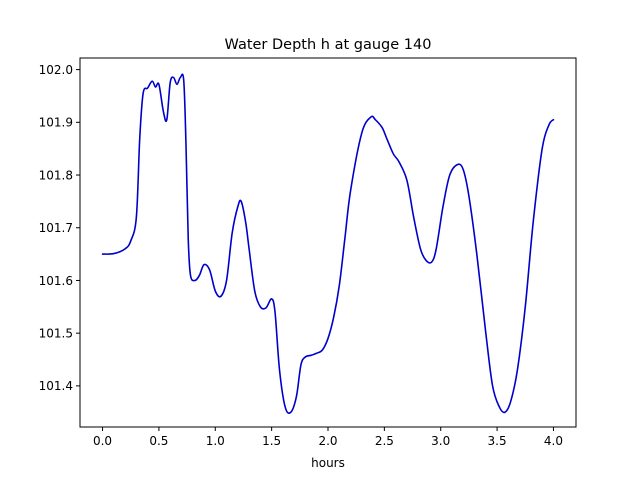 The width and height of the screenshot is (640, 480). I want to click on y-axis: 101.4 101.5 101.6 101.7 101.8 101.9 102.0, so click(59, 228).